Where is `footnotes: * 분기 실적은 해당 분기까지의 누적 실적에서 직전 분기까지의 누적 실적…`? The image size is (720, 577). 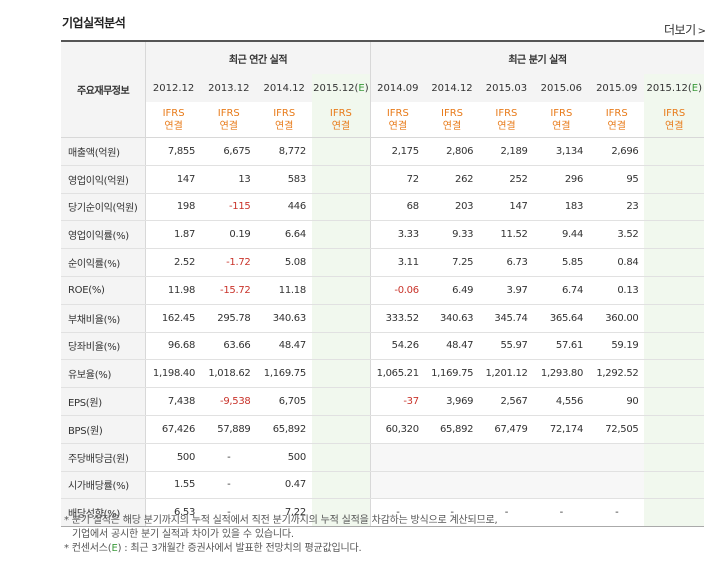
footnotes: * 분기 실적은 해당 분기까지의 누적 실적에서 직전 분기까지의 누적 실적… is located at coordinates (281, 535).